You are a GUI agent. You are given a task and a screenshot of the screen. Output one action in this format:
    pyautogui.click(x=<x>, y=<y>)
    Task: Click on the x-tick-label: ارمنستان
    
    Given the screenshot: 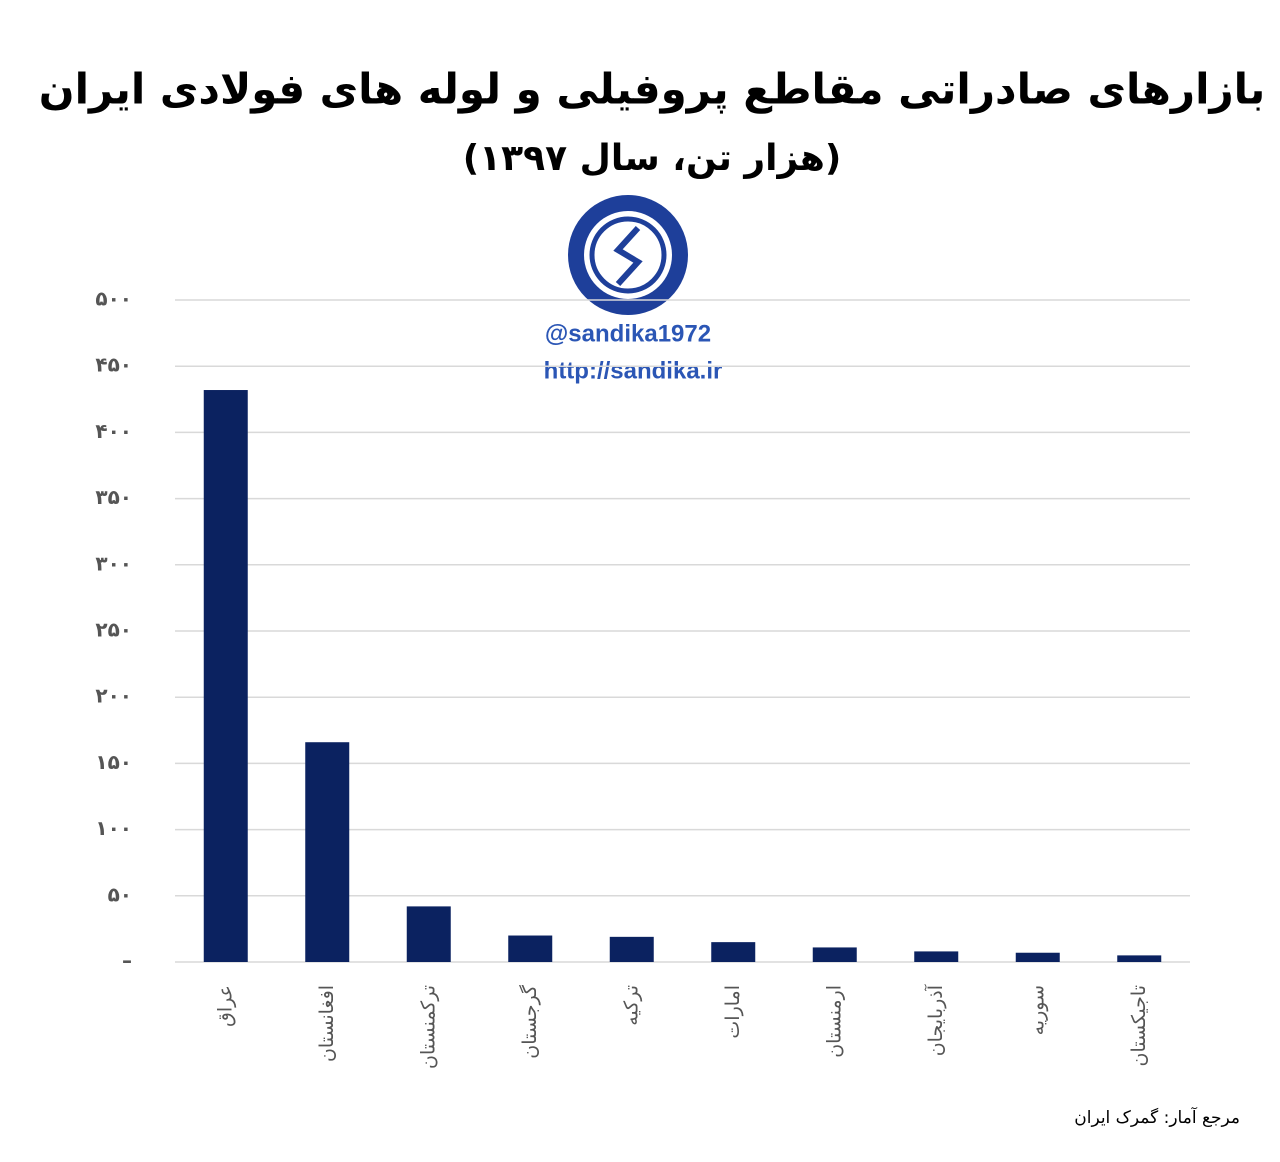 What is the action you would take?
    pyautogui.click(x=834, y=1021)
    